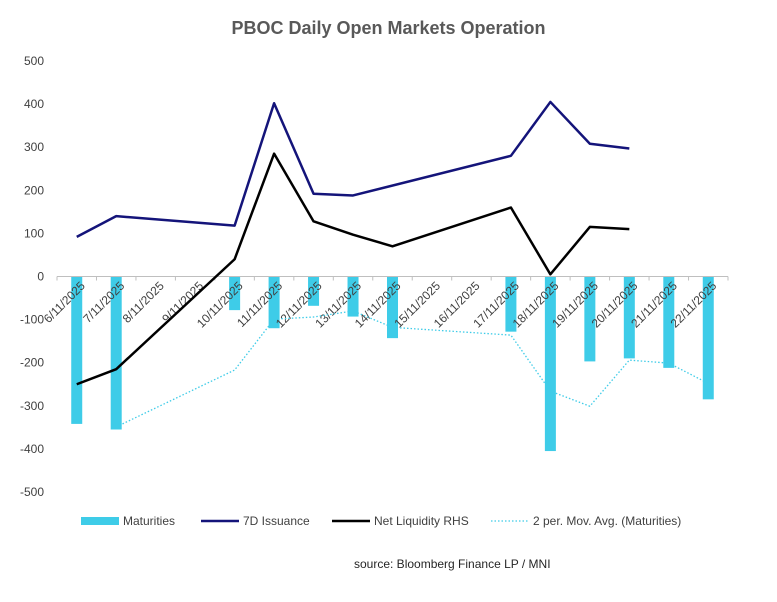  I want to click on legend-label: 7D Issuance, so click(276, 521).